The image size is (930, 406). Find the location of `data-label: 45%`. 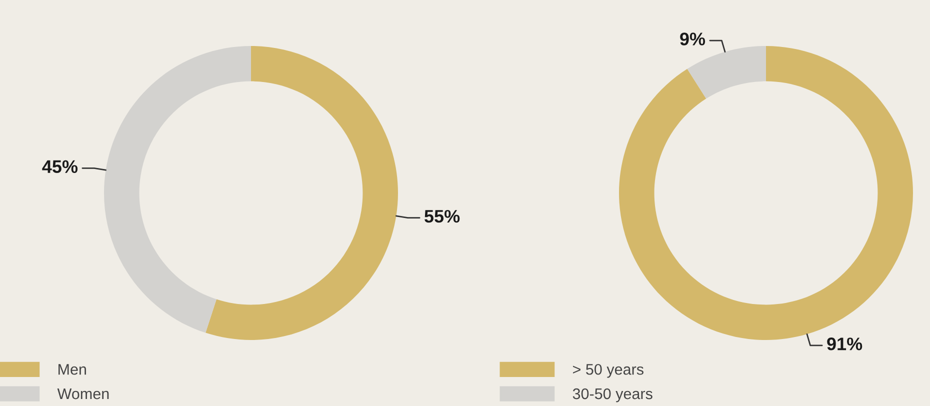

data-label: 45% is located at coordinates (60, 167).